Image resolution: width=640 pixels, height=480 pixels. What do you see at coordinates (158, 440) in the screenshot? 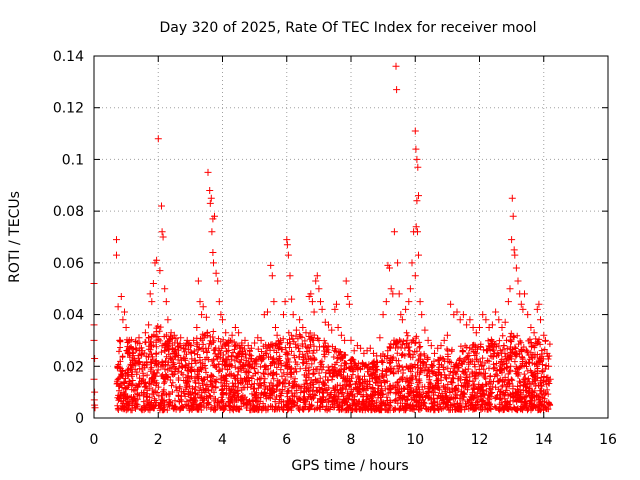
I see `x-tick-label: 2` at bounding box center [158, 440].